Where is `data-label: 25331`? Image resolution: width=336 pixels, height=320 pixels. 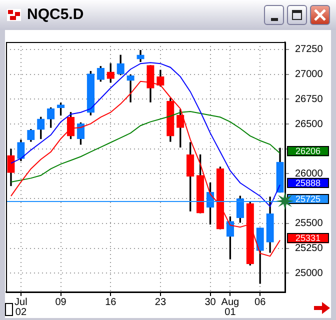 data-label: 25331 is located at coordinates (308, 238).